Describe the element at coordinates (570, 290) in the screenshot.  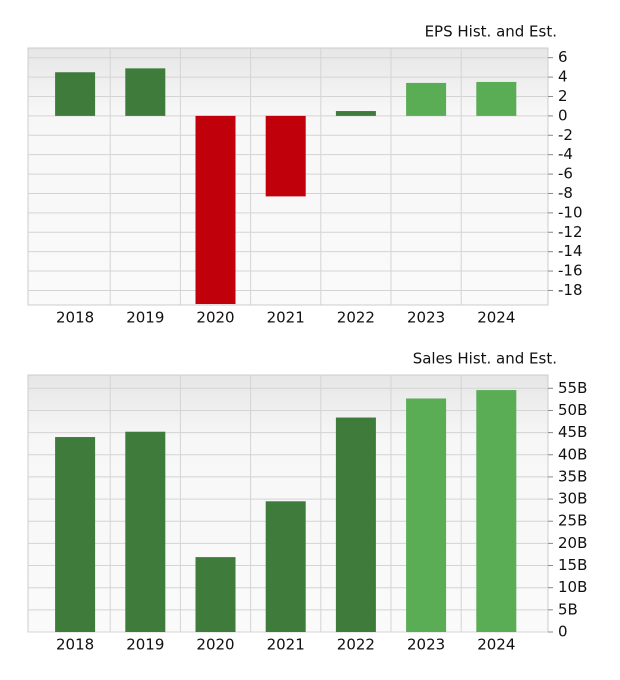
I see `y-tick-label: -18` at that location.